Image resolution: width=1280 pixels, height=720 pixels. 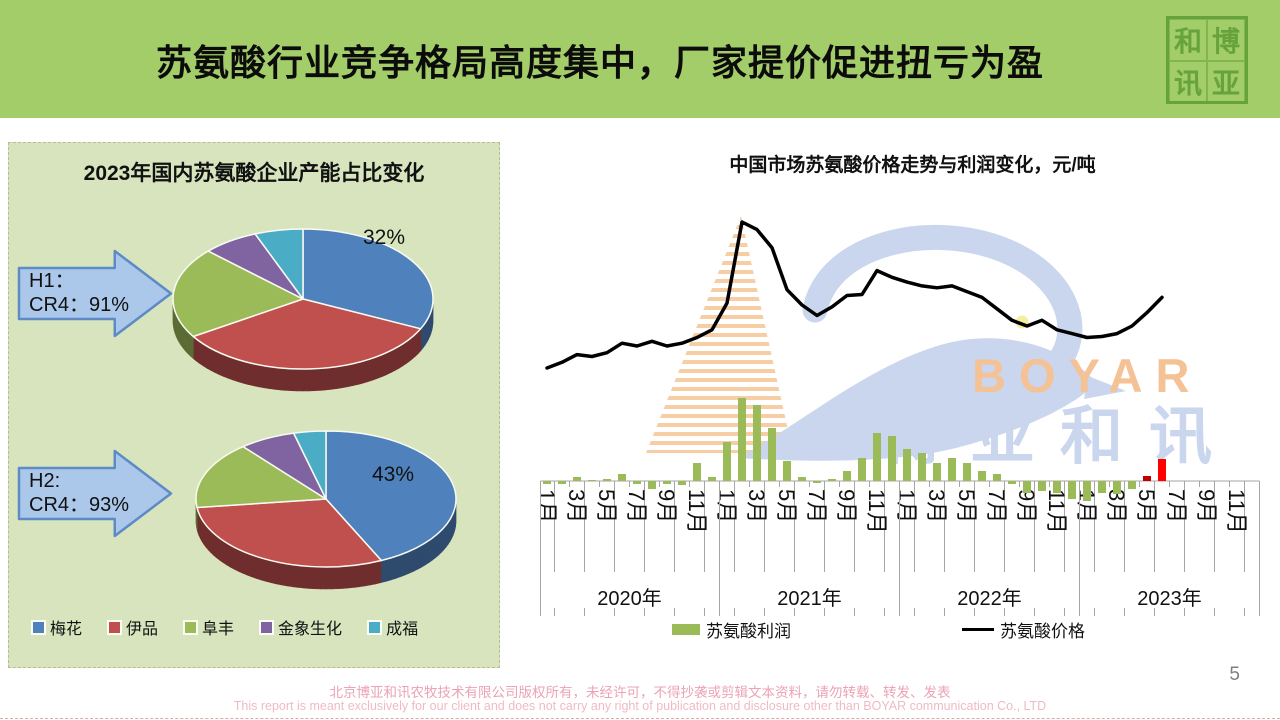 What do you see at coordinates (978, 629) in the screenshot?
I see `price-legend-swatch` at bounding box center [978, 629].